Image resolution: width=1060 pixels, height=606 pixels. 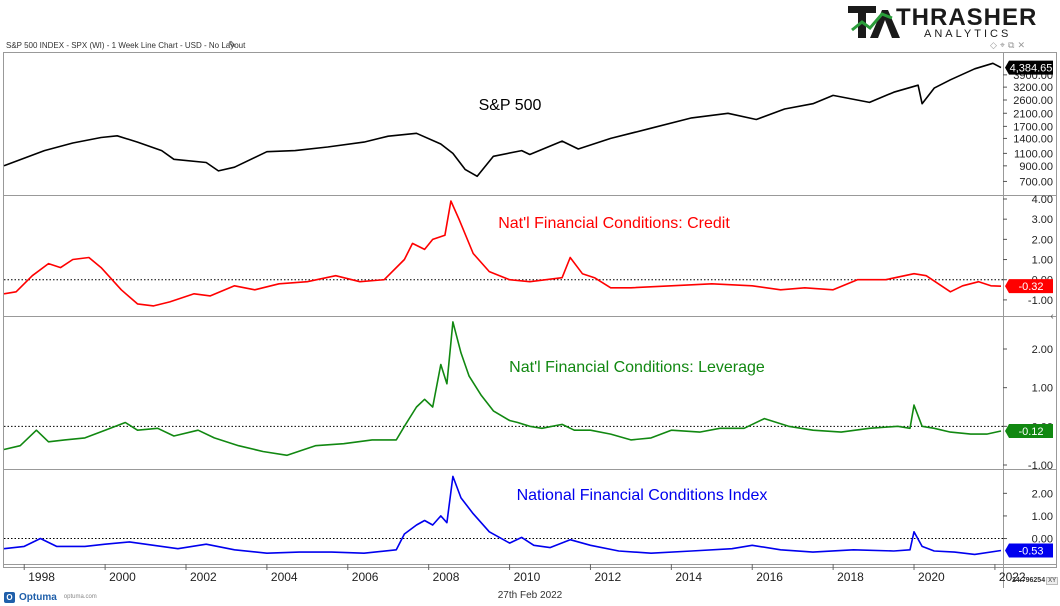 I want to click on last-value-badge, so click(x=1029, y=550).